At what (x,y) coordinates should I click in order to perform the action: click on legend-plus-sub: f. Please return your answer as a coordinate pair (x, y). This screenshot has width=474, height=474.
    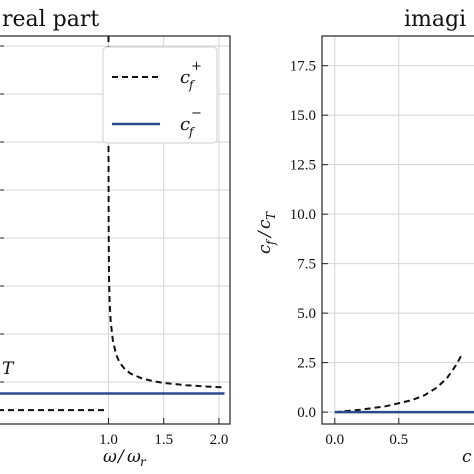
    Looking at the image, I should click on (192, 85).